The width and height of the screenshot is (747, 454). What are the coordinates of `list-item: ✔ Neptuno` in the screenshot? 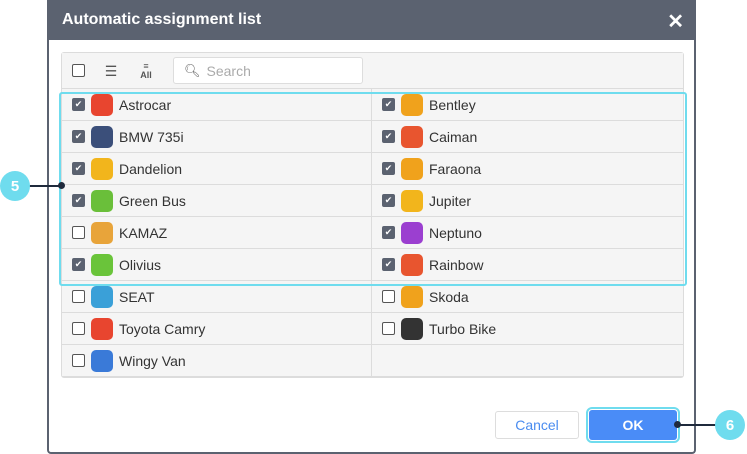 It's located at (527, 233).